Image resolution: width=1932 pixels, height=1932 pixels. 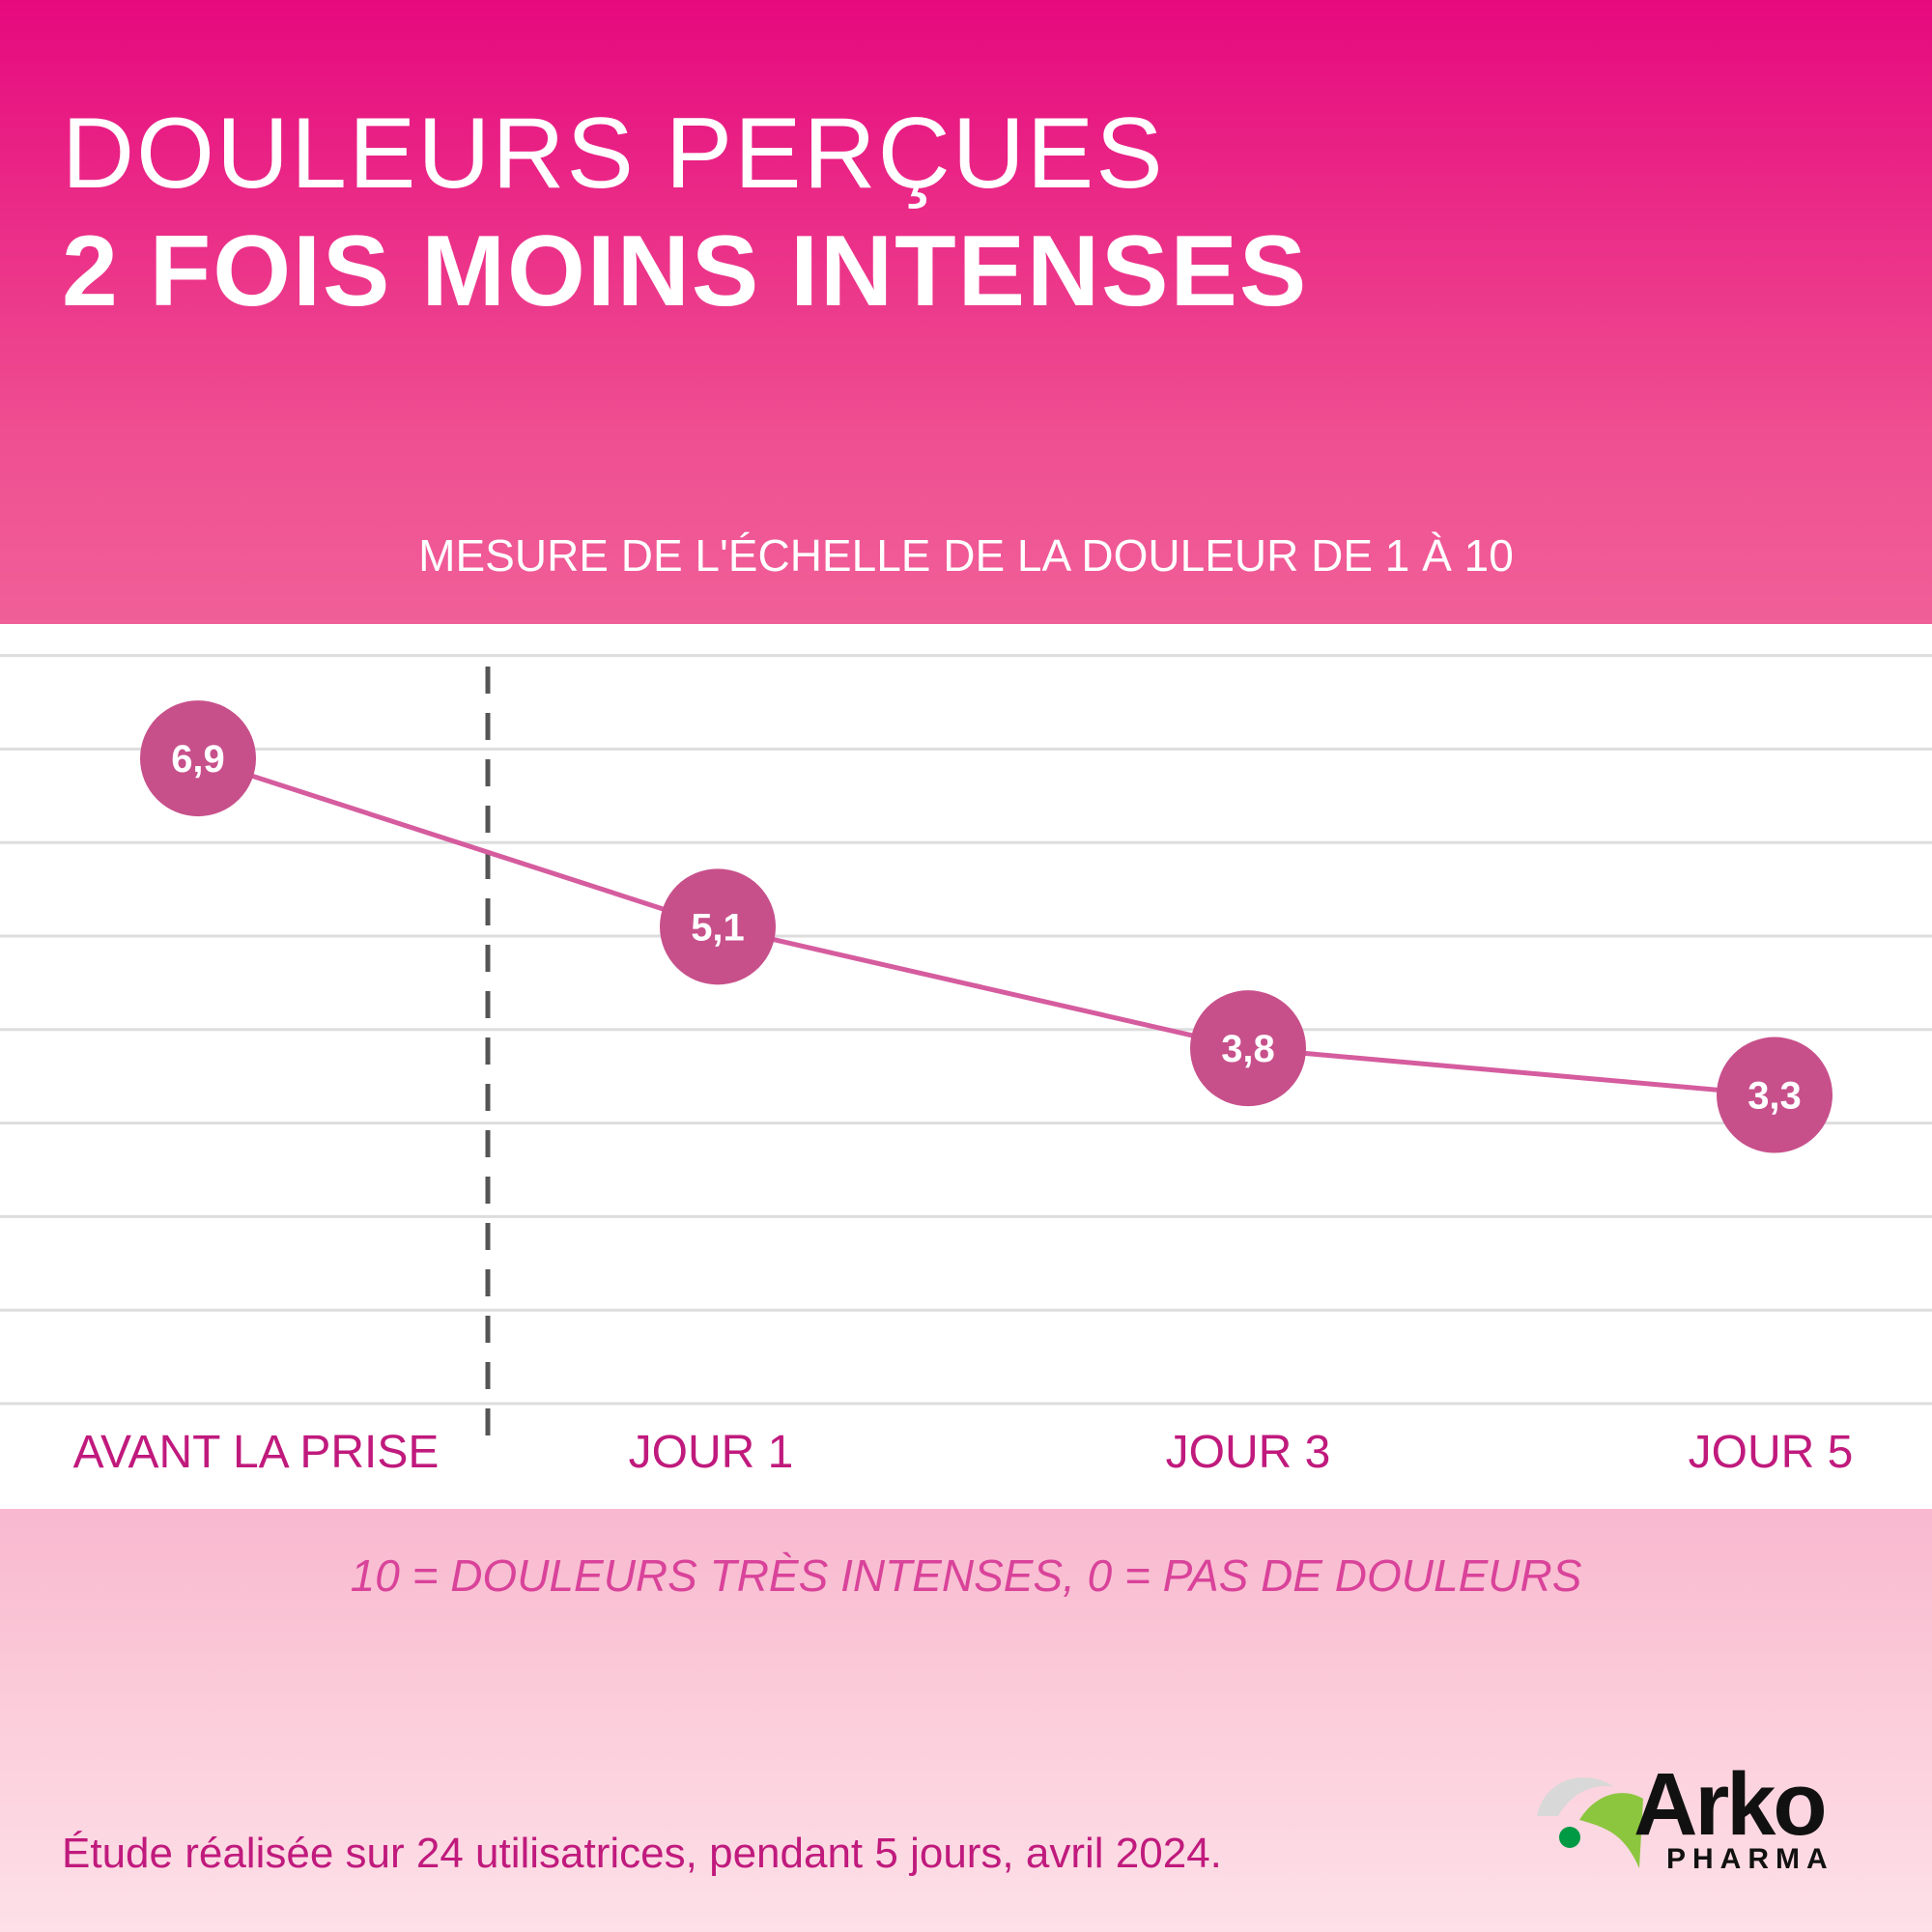 What do you see at coordinates (613, 154) in the screenshot?
I see `title-line-1: DOULEURS PERÇUES` at bounding box center [613, 154].